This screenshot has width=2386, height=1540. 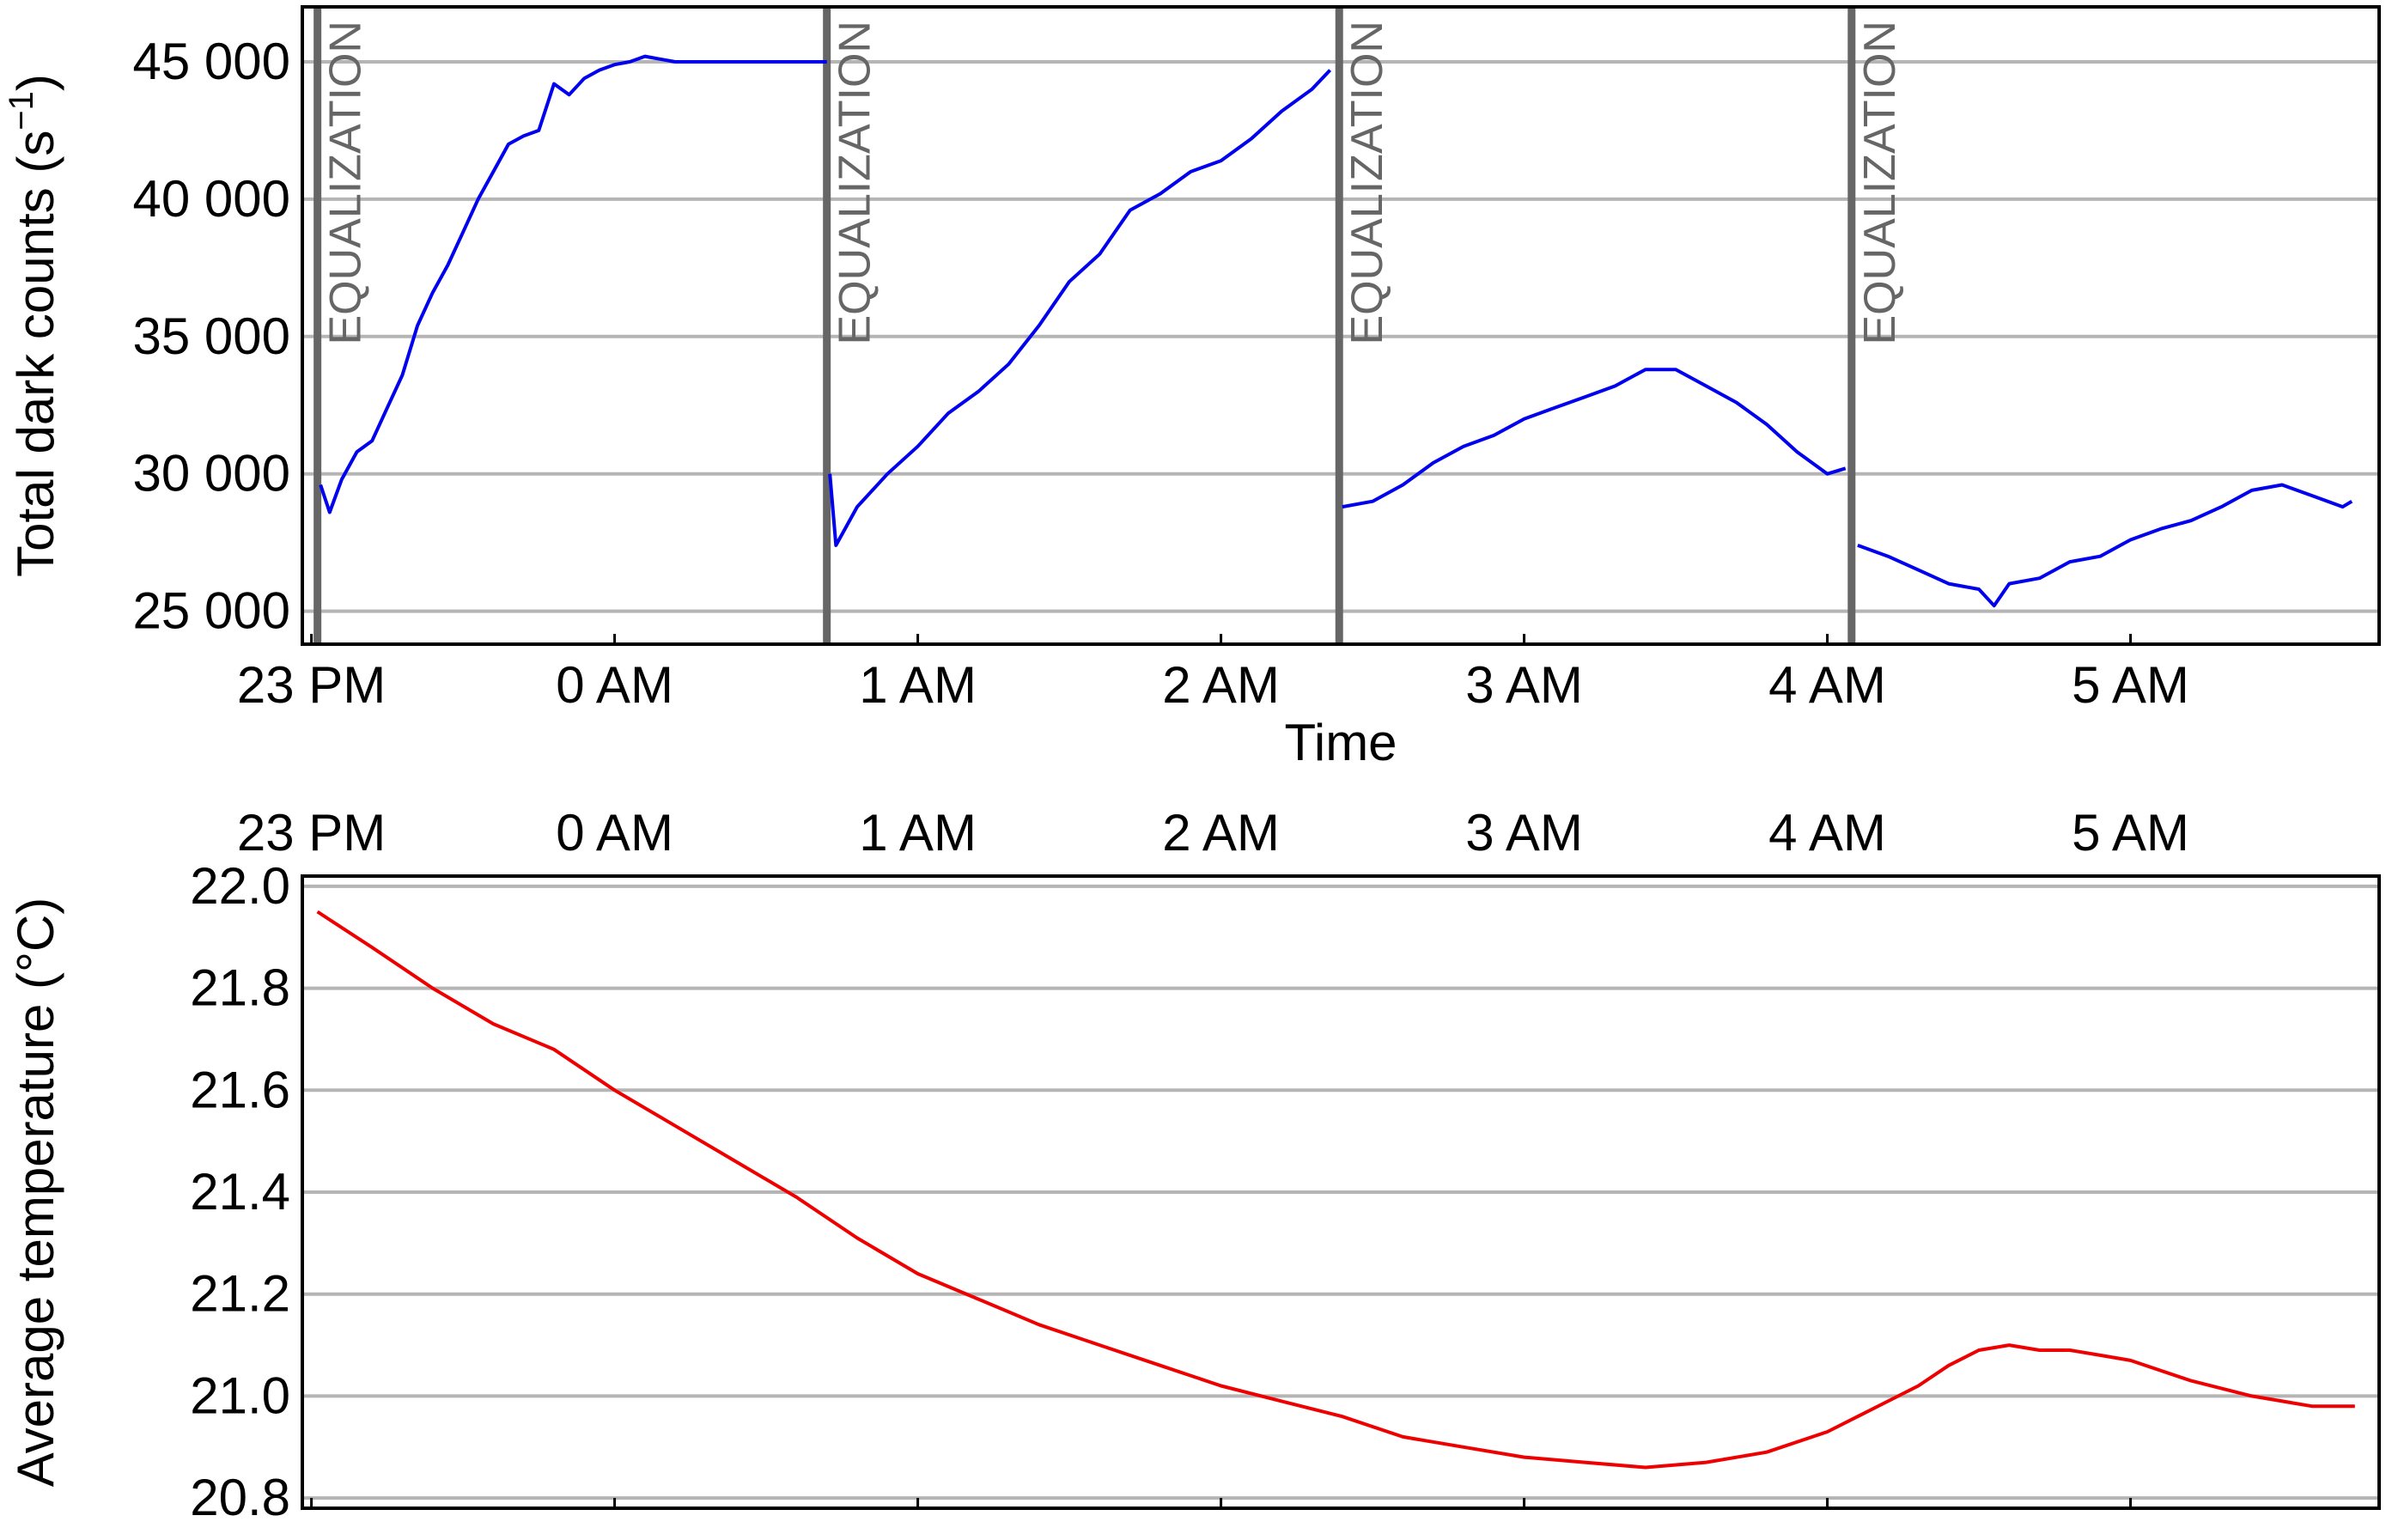 What do you see at coordinates (35, 354) in the screenshot?
I see `dark-counts-y-axis-label-text: Total dark counts (s` at bounding box center [35, 354].